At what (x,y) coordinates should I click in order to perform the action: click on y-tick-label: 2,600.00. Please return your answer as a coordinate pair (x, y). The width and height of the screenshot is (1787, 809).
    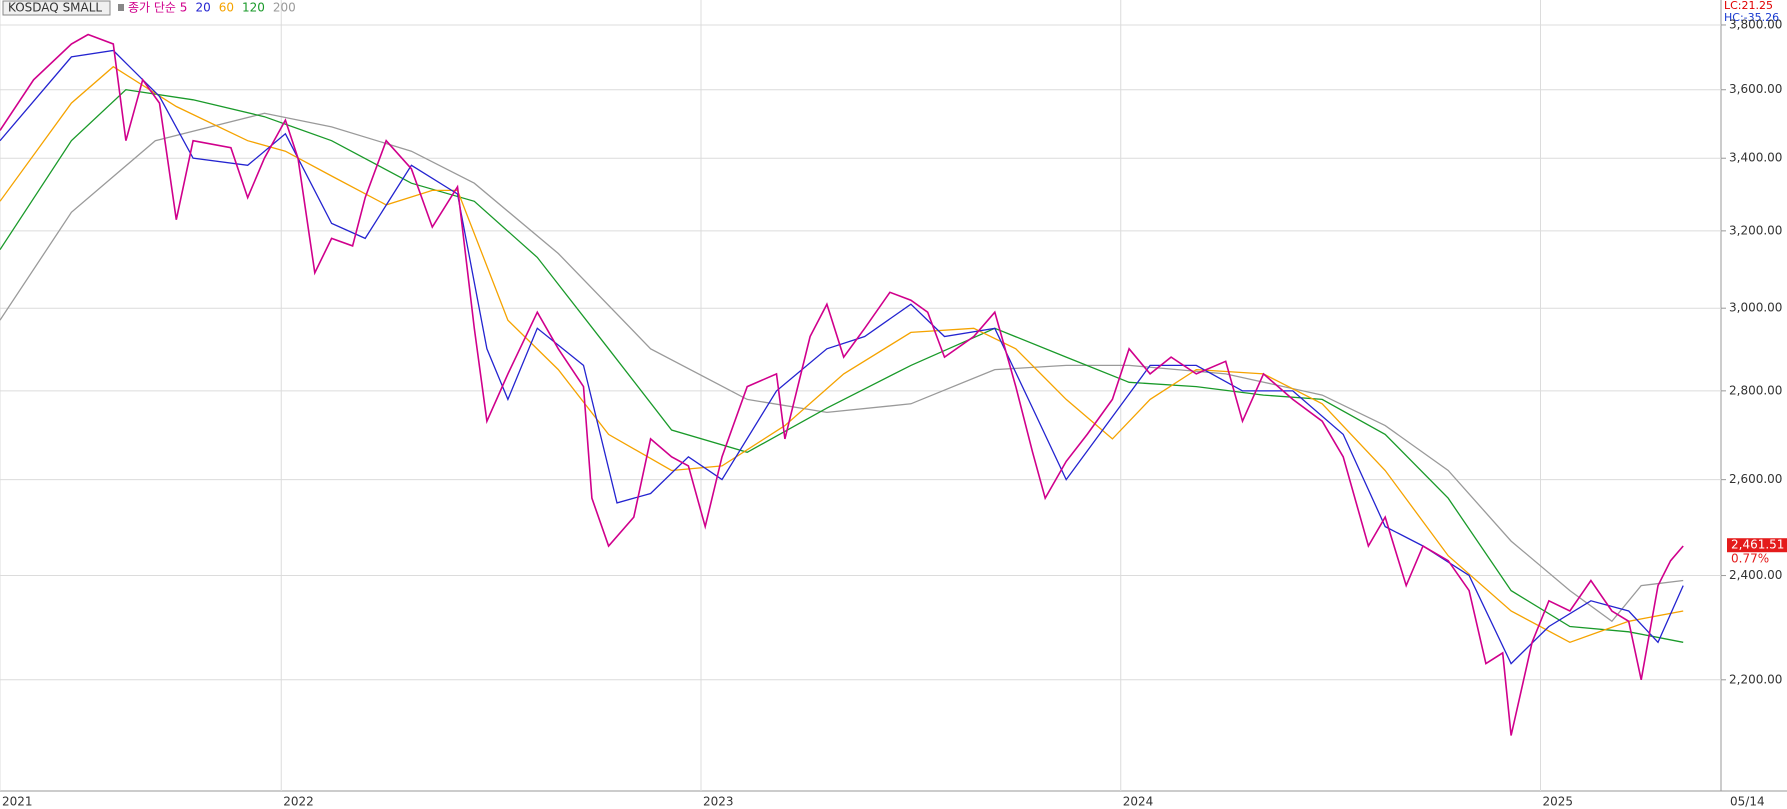
    Looking at the image, I should click on (1755, 479).